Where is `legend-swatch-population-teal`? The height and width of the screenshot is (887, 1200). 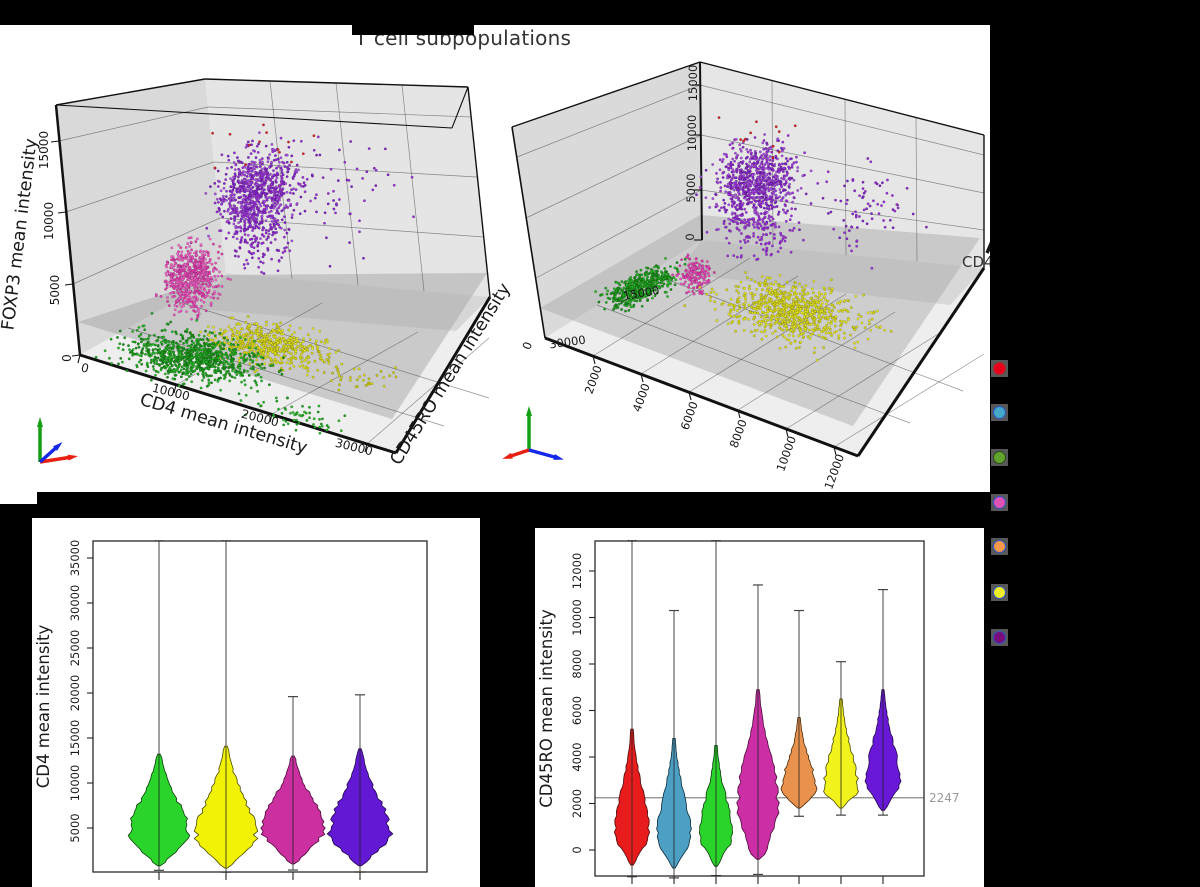 legend-swatch-population-teal is located at coordinates (999, 412).